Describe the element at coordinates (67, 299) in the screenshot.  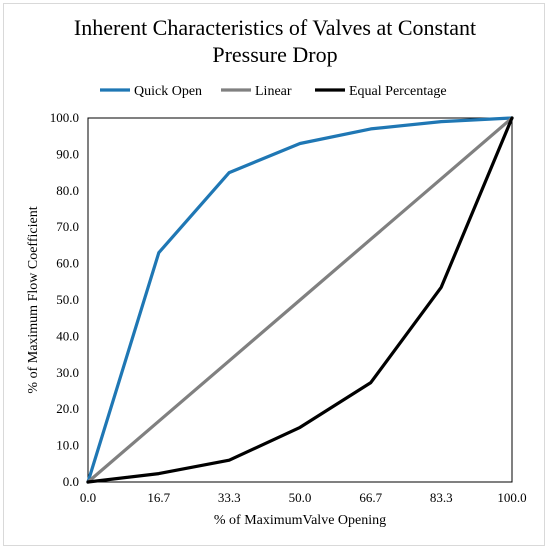
I see `y-tick-label: 50.0` at that location.